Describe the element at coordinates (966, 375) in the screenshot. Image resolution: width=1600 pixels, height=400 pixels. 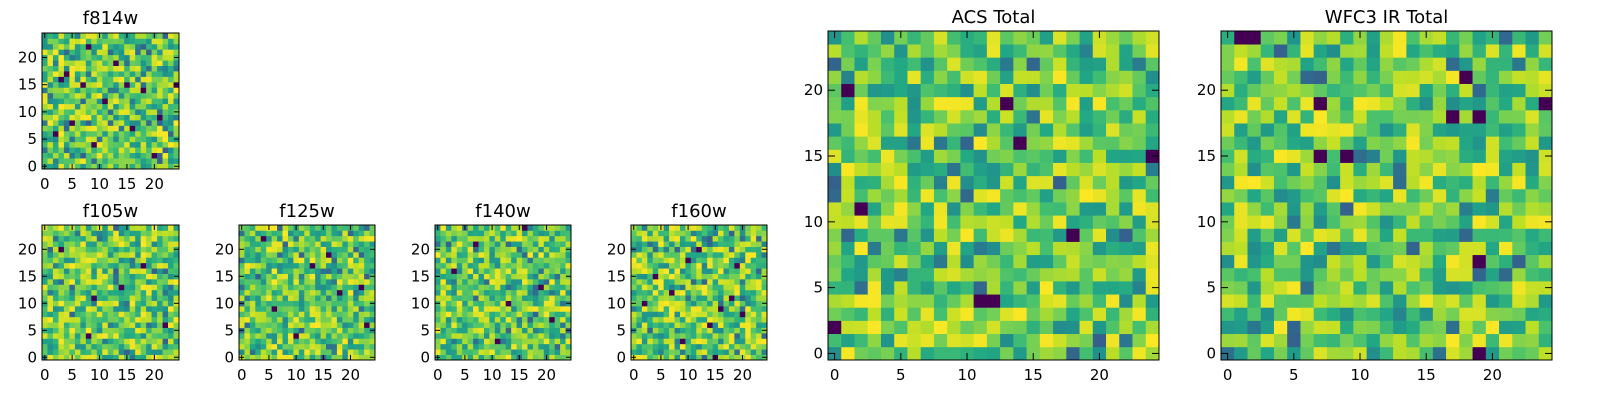
I see `x-tick-label: 10` at that location.